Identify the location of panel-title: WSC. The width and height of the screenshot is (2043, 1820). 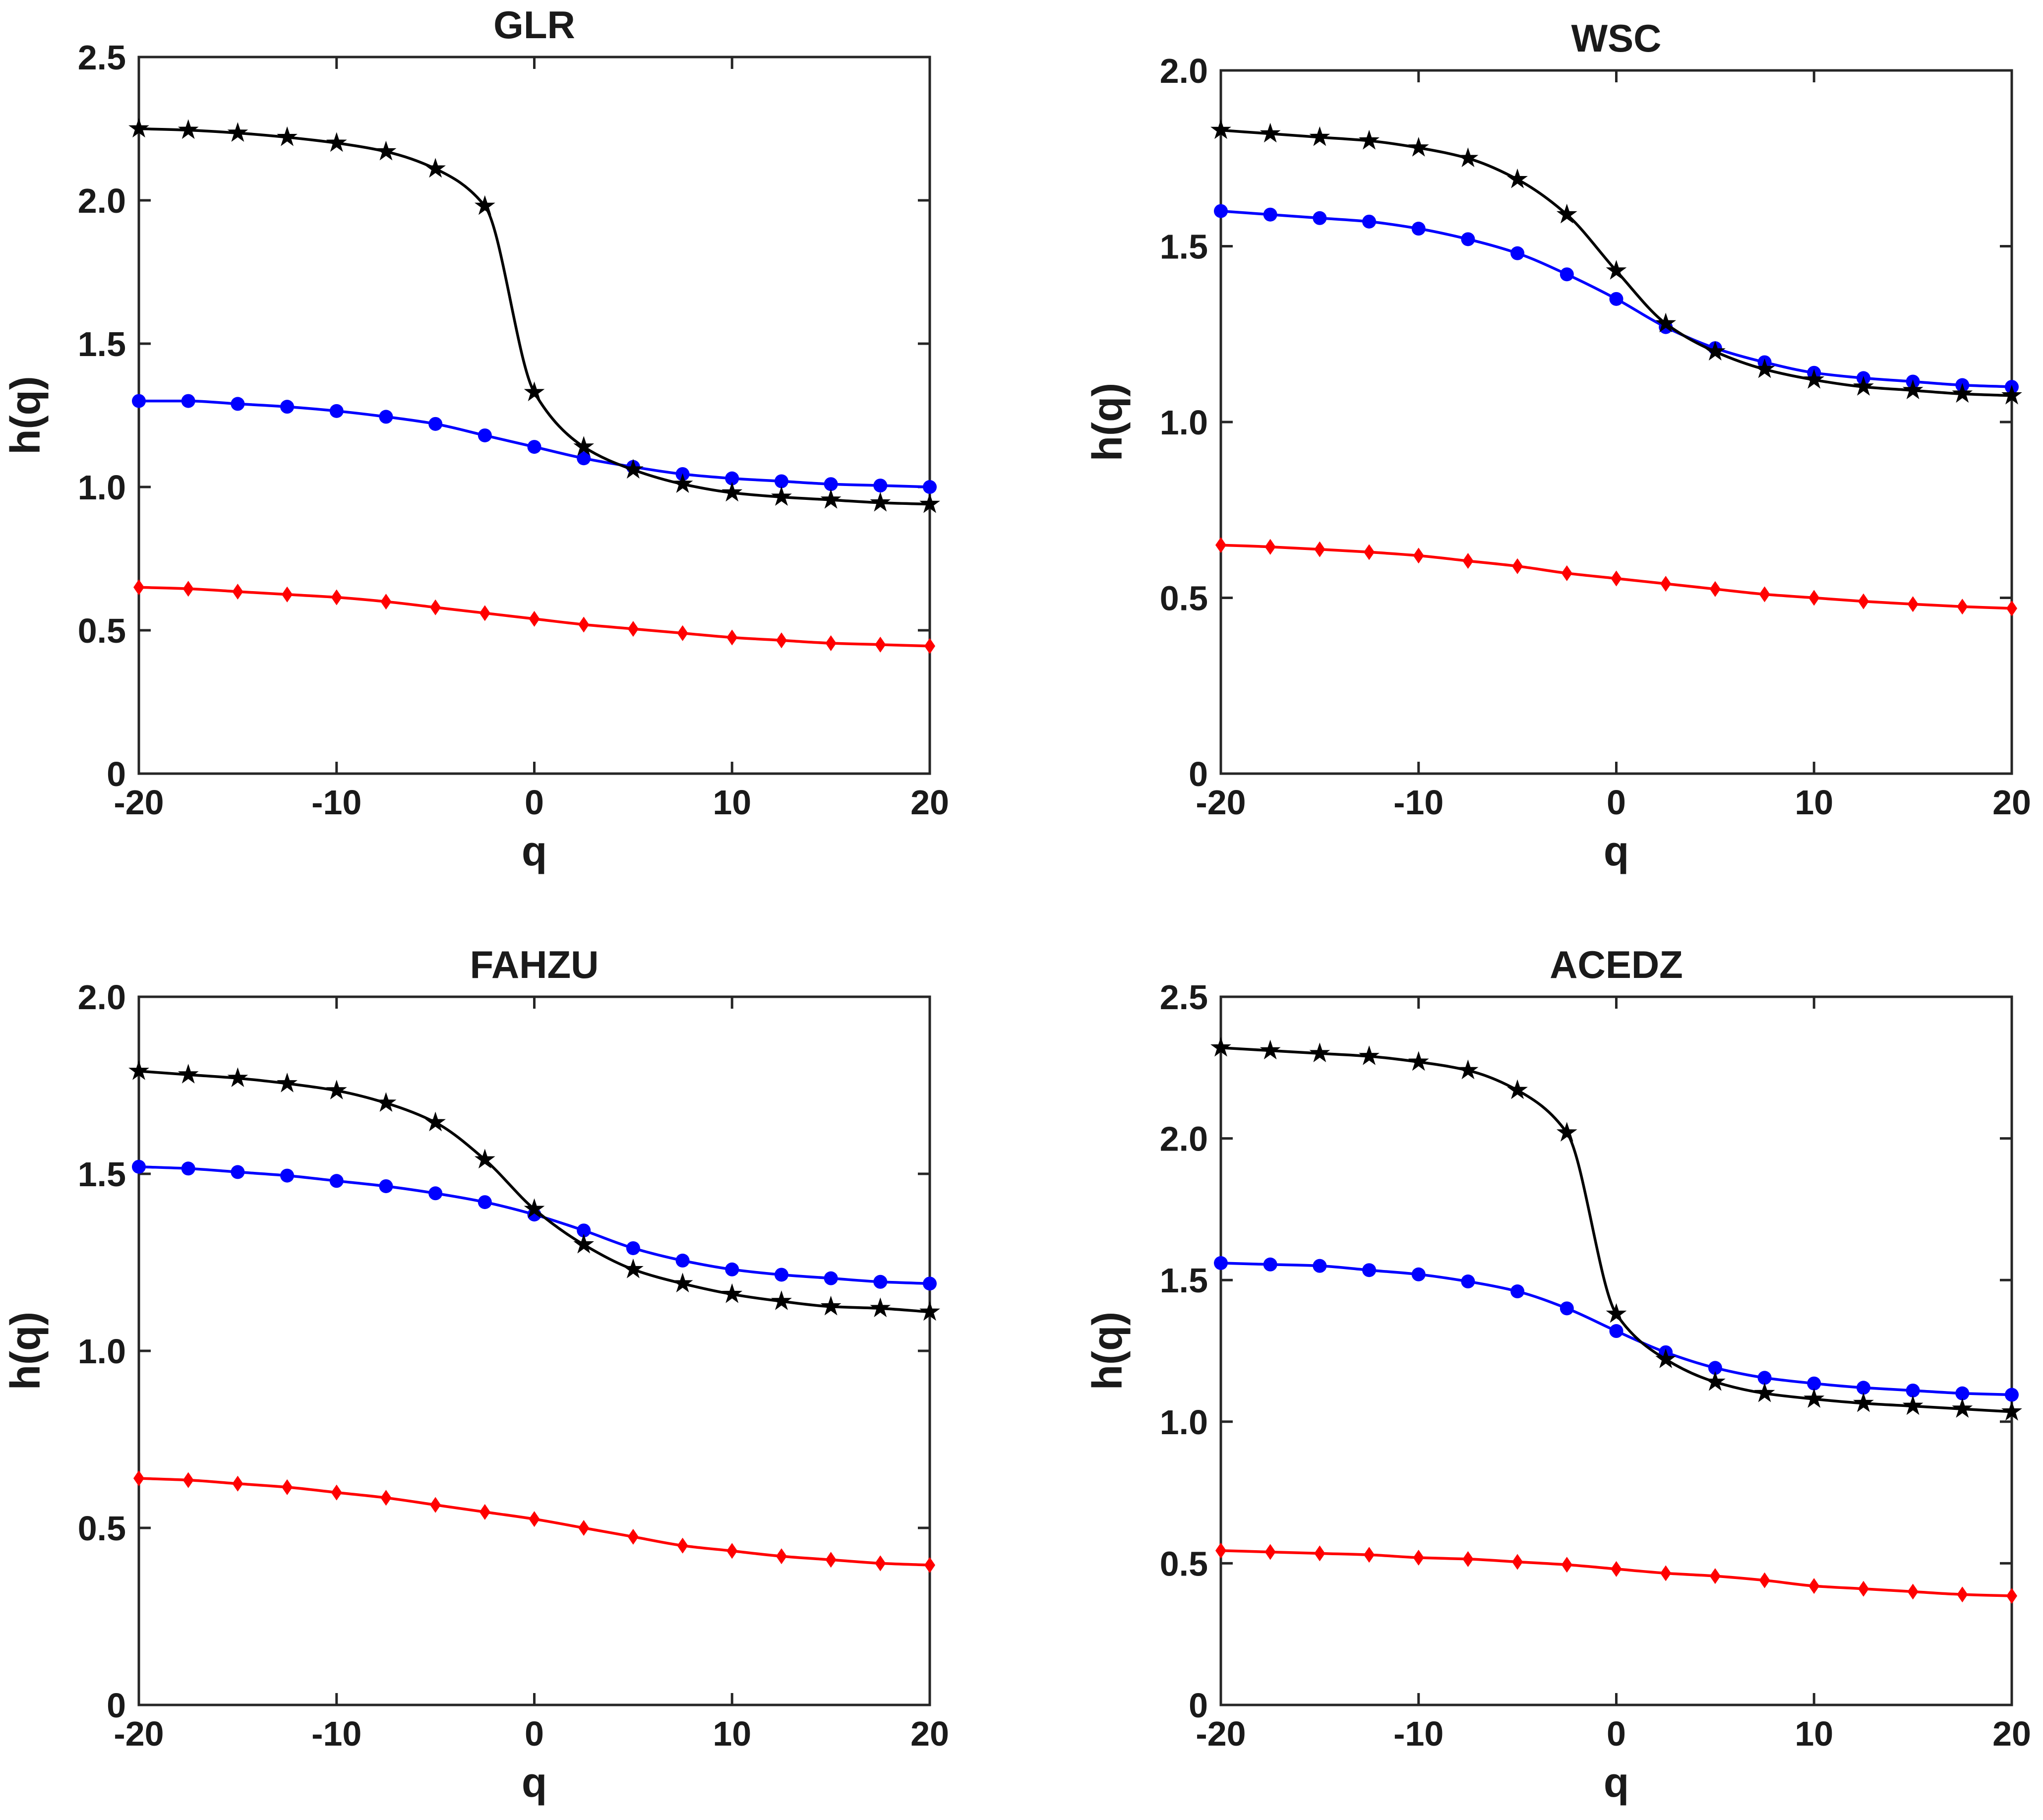
(1616, 38).